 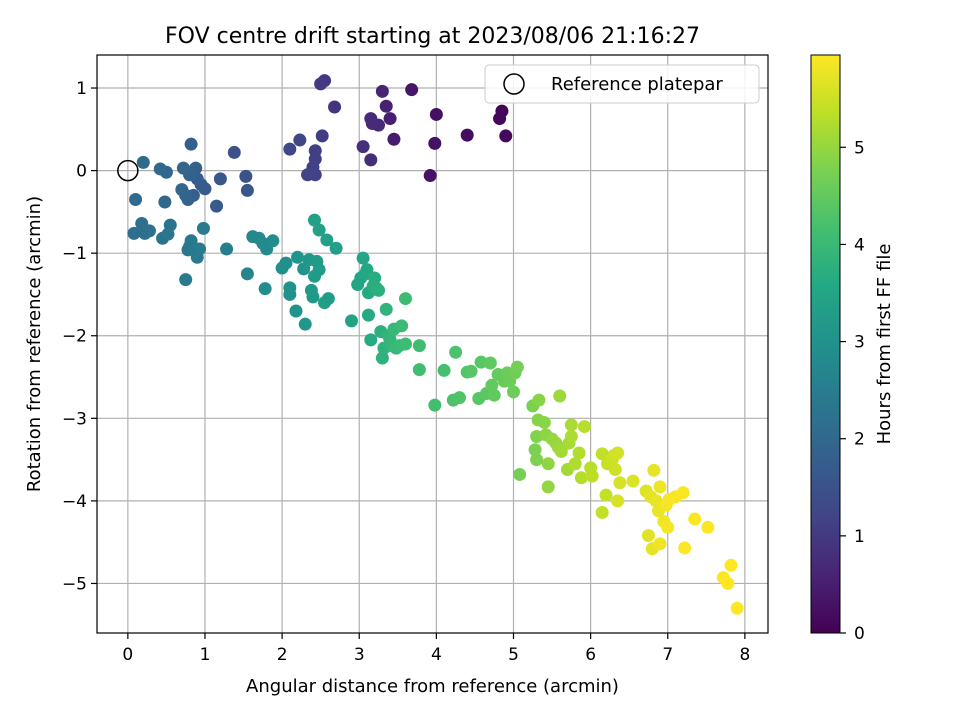 I want to click on x-tick-label: 1, so click(x=205, y=655).